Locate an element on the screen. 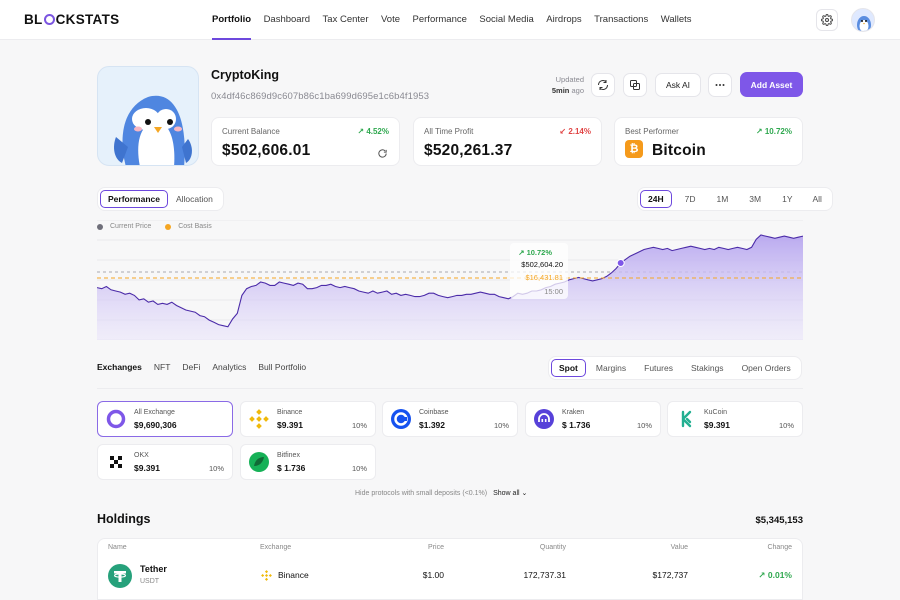 This screenshot has height=600, width=900. tab-allocation: Allocation is located at coordinates (194, 199).